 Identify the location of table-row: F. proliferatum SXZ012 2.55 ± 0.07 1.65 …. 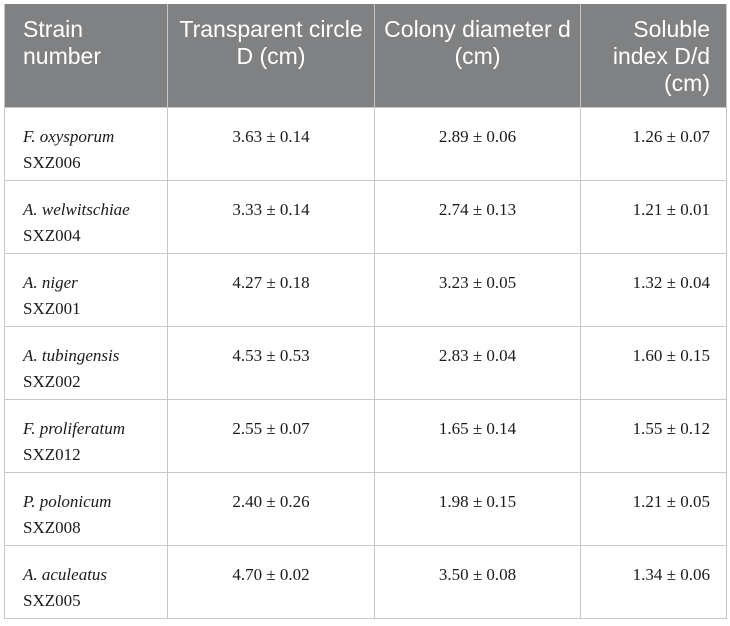
(365, 435).